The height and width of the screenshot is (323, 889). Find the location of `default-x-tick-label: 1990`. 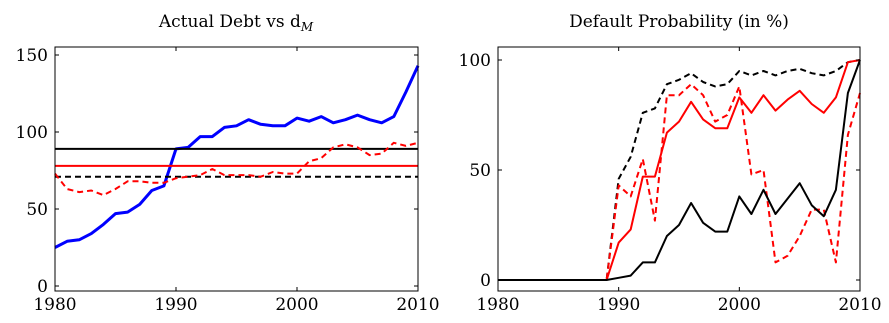

default-x-tick-label: 1990 is located at coordinates (618, 305).